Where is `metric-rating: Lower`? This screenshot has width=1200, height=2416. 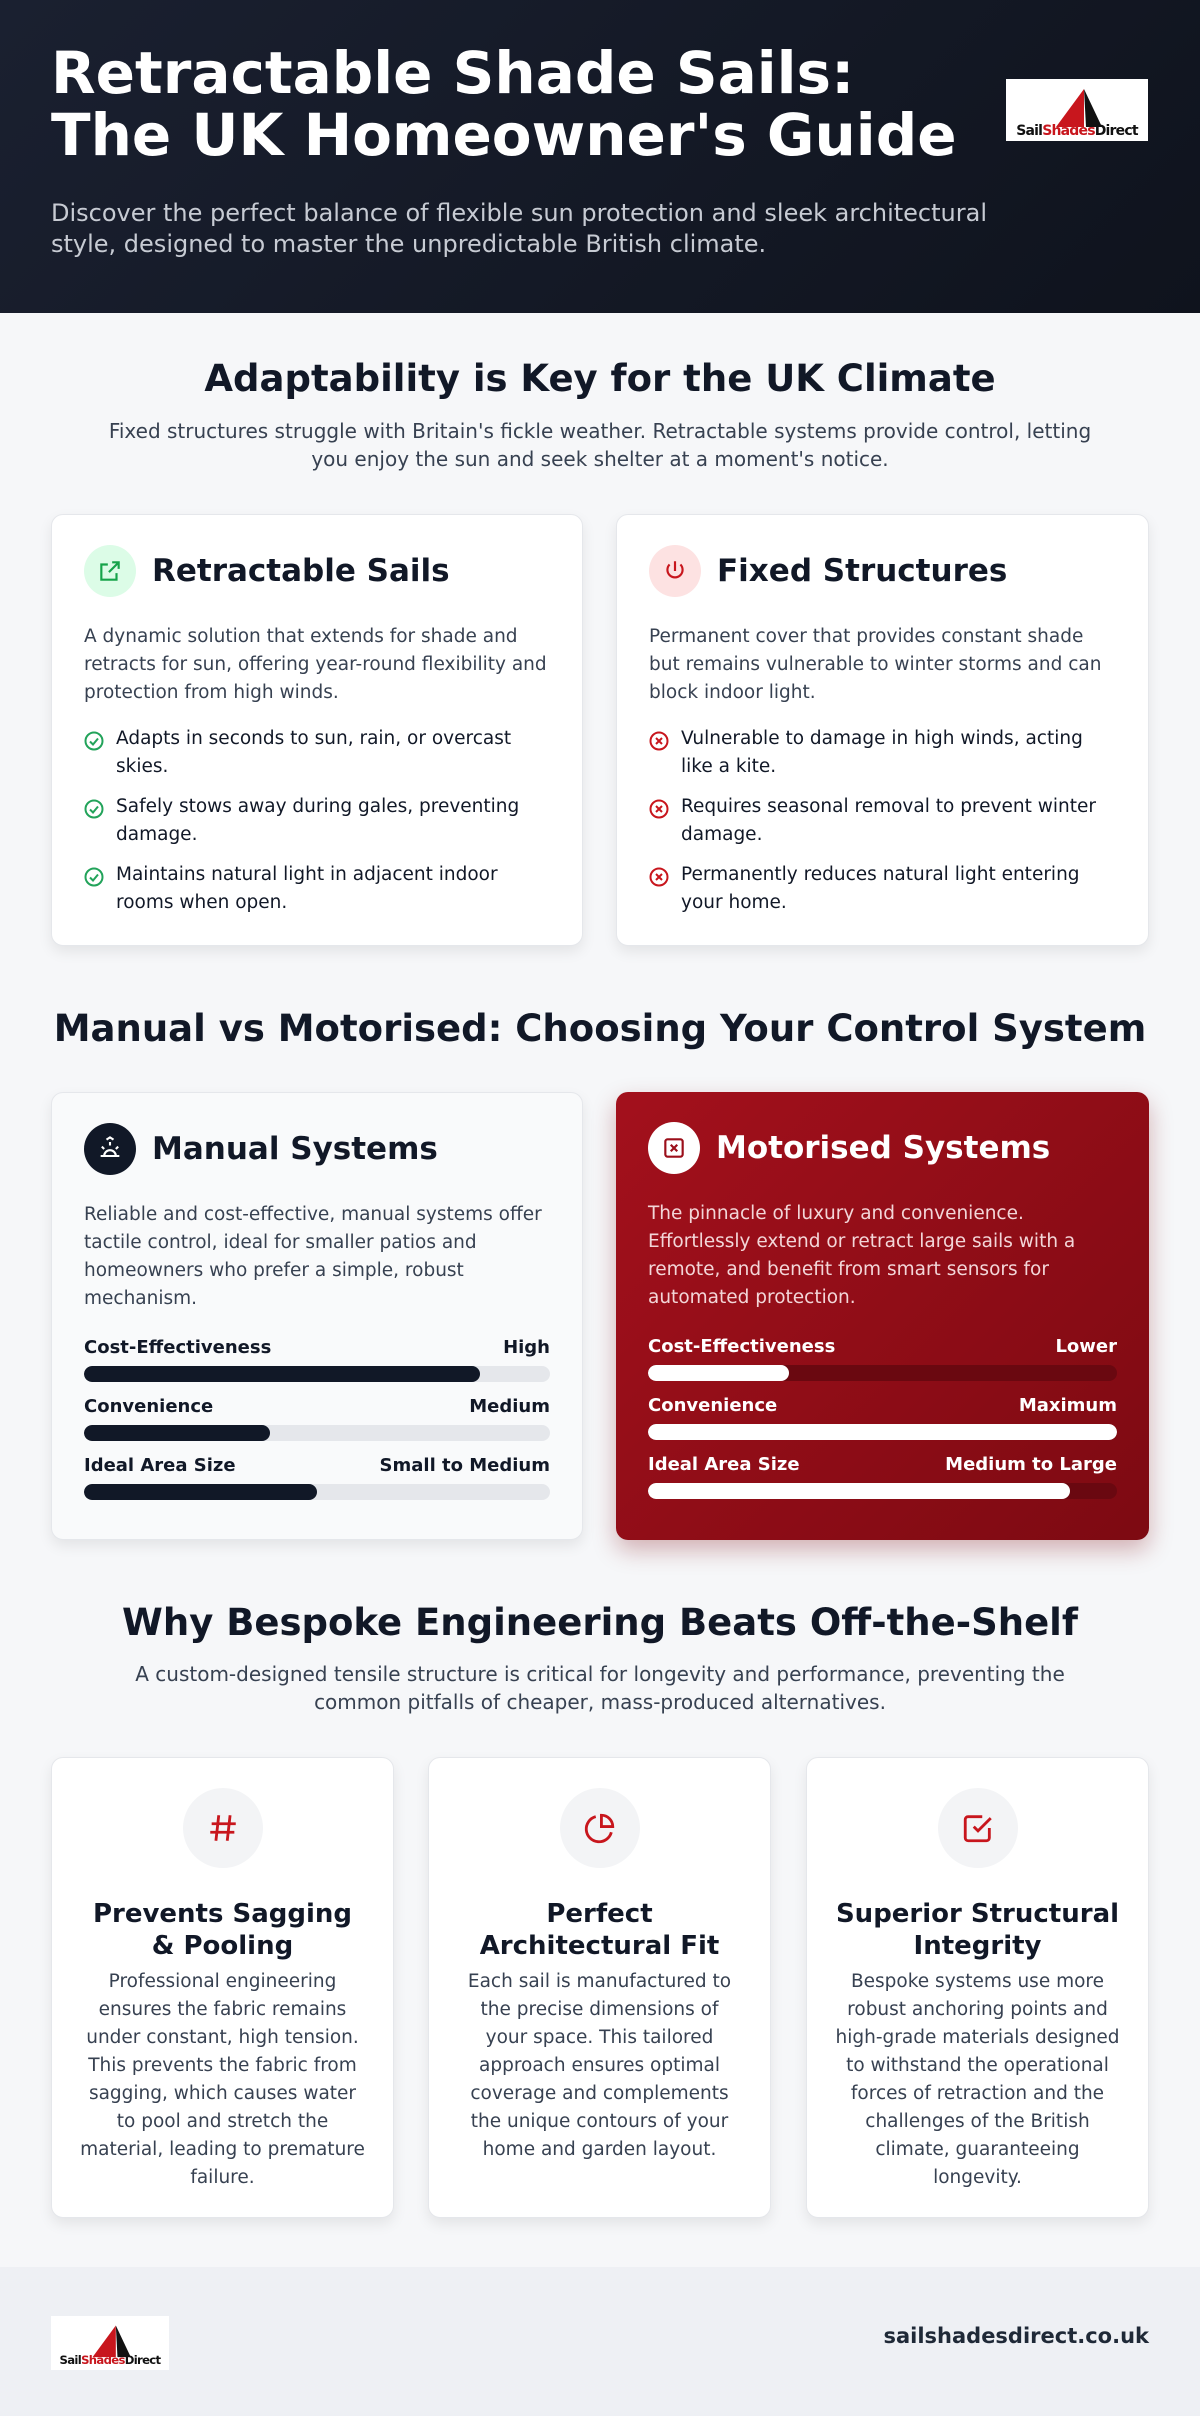 metric-rating: Lower is located at coordinates (1086, 1346).